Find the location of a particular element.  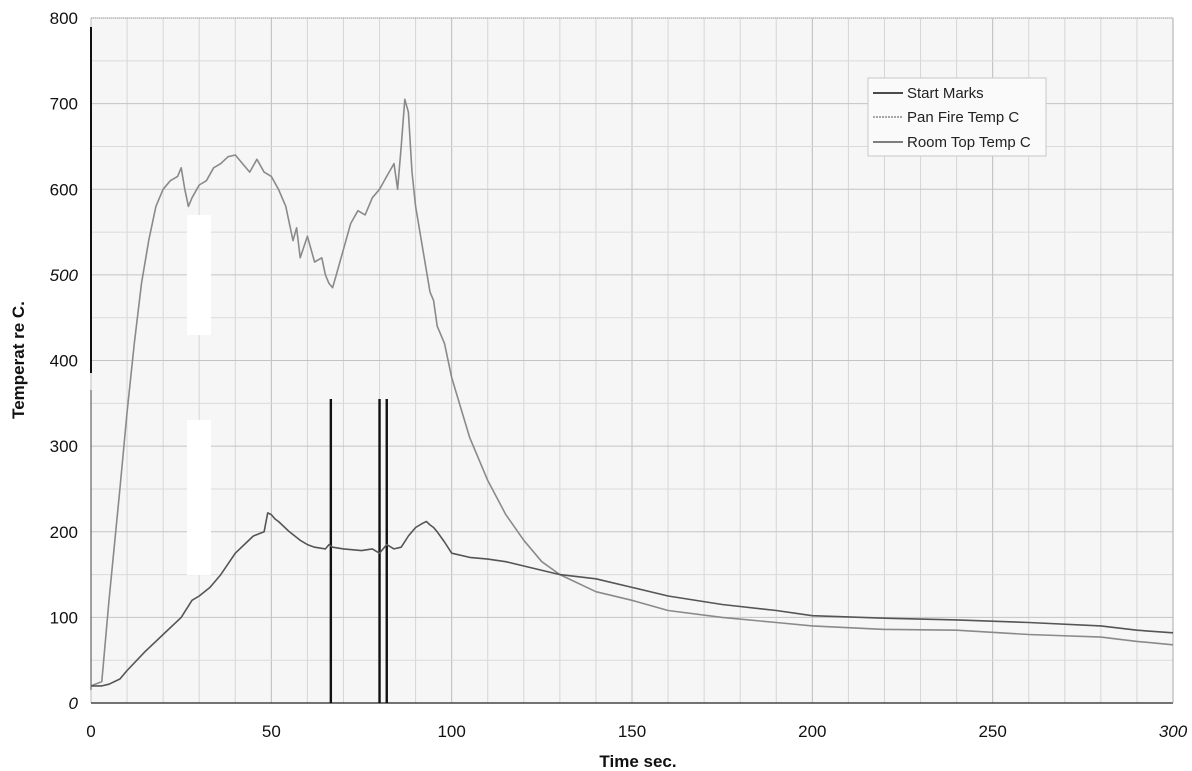

y-axis-label: Temperat re C. is located at coordinates (18, 360).